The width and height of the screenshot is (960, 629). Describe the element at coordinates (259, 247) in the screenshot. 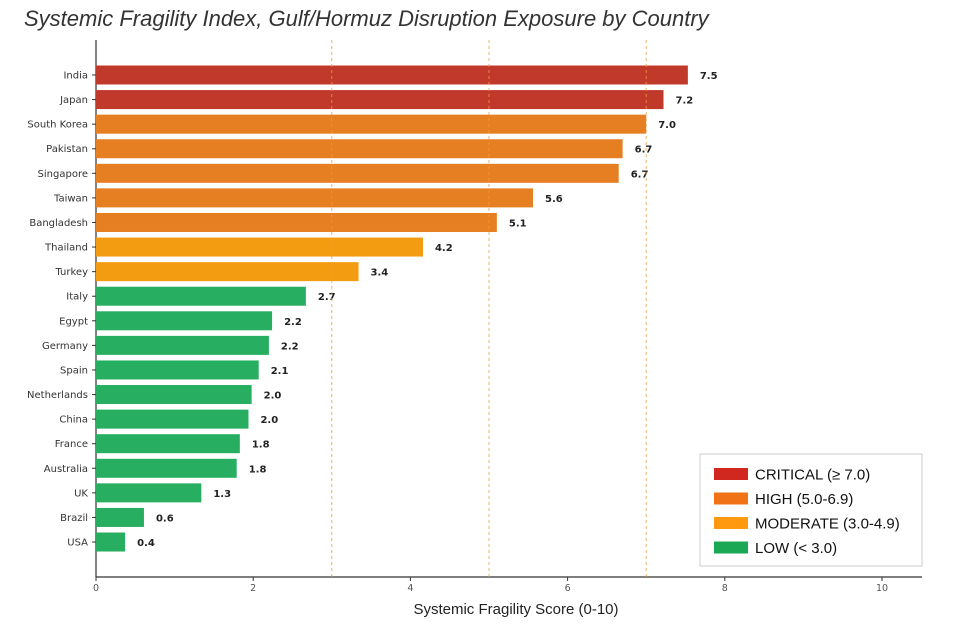

I see `bar-thailand` at that location.